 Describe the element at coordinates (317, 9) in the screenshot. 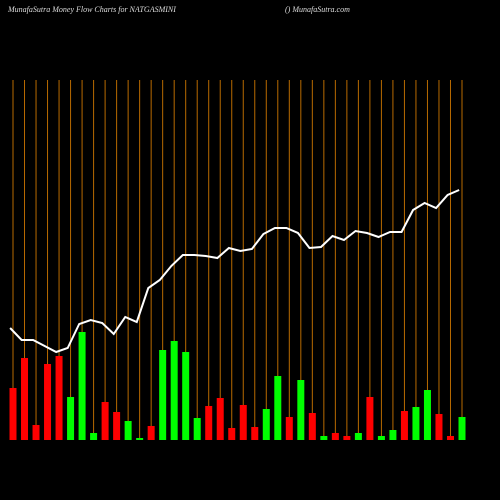

I see `chart-subtitle: () MunafaSutra.com` at that location.